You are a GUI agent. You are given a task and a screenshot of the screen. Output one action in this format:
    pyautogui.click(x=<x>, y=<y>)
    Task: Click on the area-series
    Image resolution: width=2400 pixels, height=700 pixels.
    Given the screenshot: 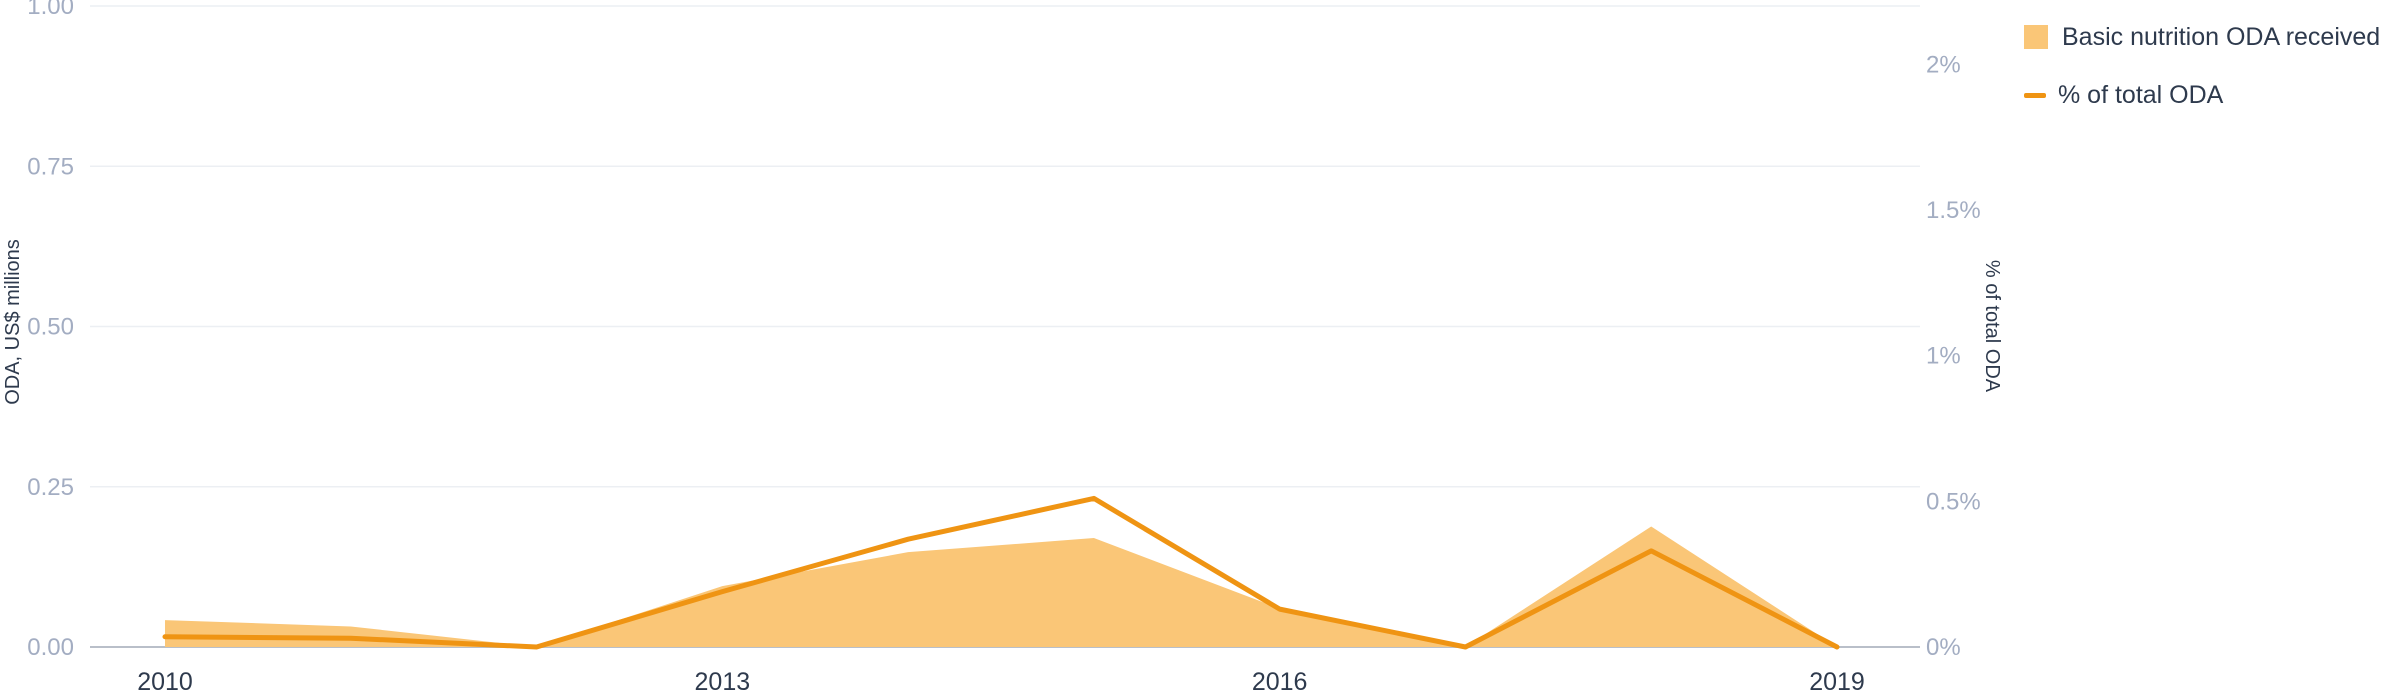 What is the action you would take?
    pyautogui.click(x=1001, y=586)
    